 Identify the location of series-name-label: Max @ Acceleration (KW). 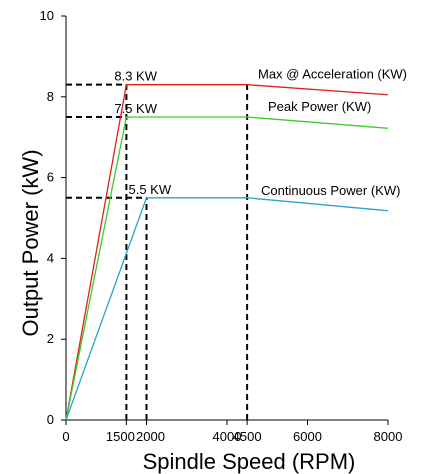
(332, 74).